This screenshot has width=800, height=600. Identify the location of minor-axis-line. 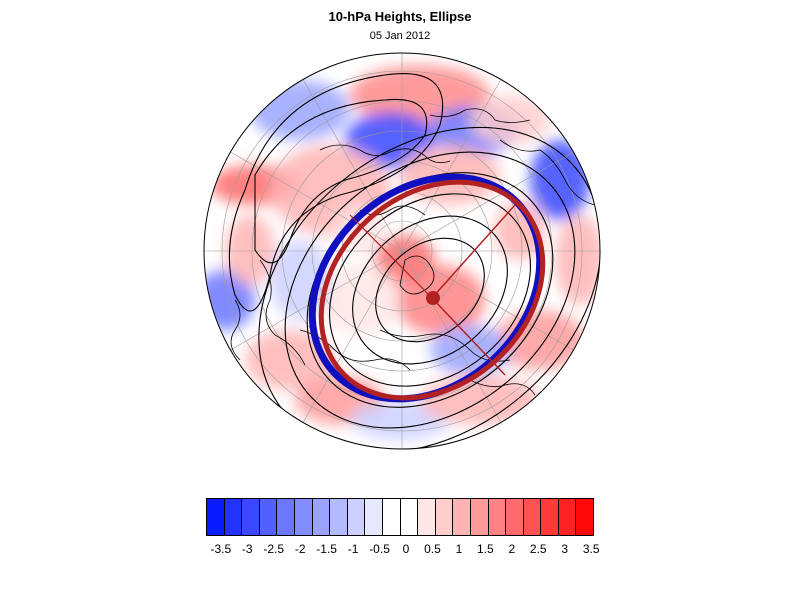
(468, 336).